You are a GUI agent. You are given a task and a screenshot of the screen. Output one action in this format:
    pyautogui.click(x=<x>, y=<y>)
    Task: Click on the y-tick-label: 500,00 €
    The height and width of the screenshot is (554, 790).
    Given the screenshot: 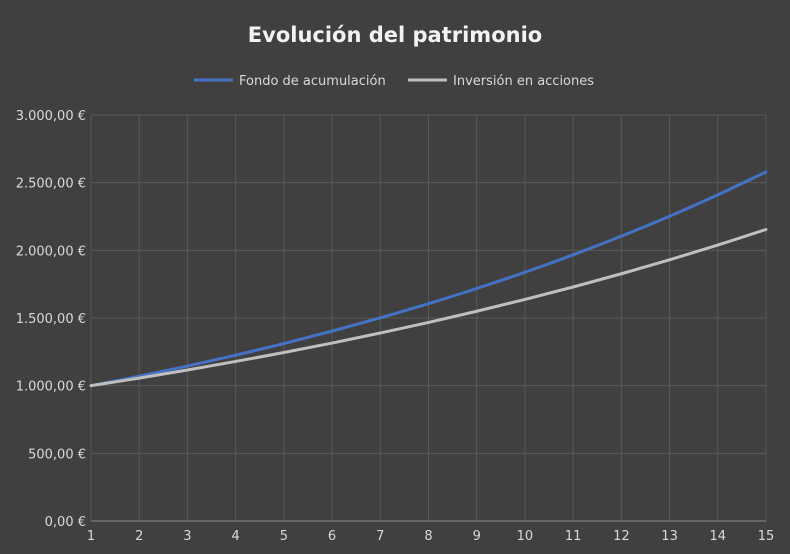 What is the action you would take?
    pyautogui.click(x=57, y=454)
    